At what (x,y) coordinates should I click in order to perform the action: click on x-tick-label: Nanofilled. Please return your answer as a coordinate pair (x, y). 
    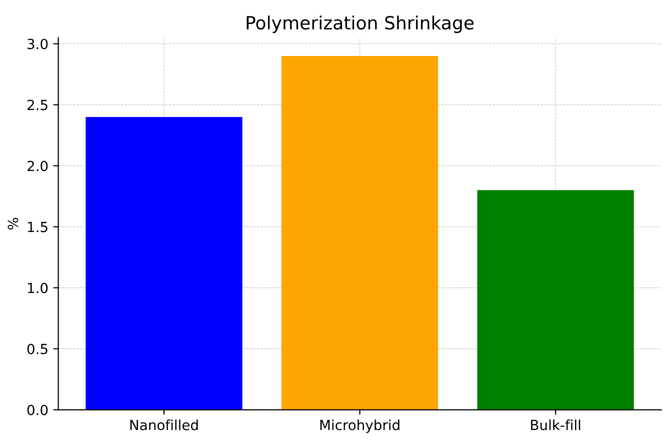
    Looking at the image, I should click on (164, 424).